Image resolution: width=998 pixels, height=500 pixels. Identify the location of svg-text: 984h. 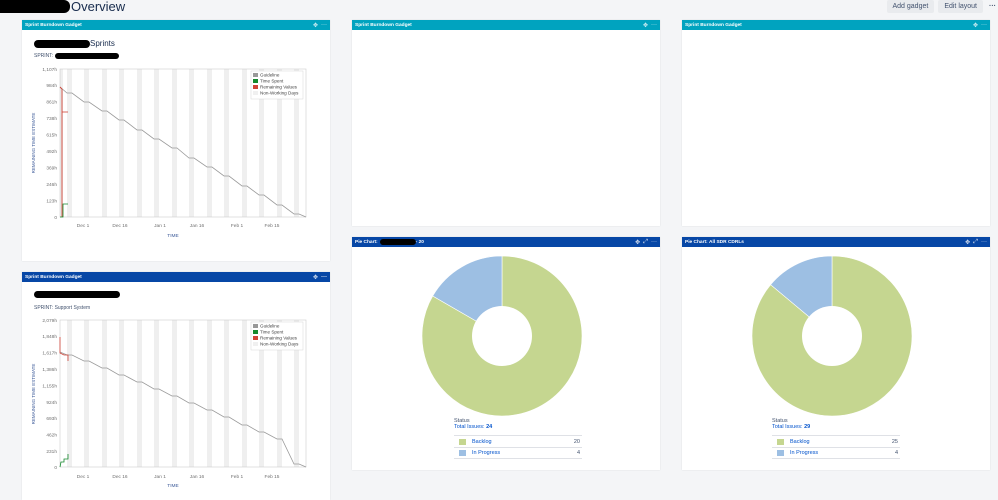
(51, 86).